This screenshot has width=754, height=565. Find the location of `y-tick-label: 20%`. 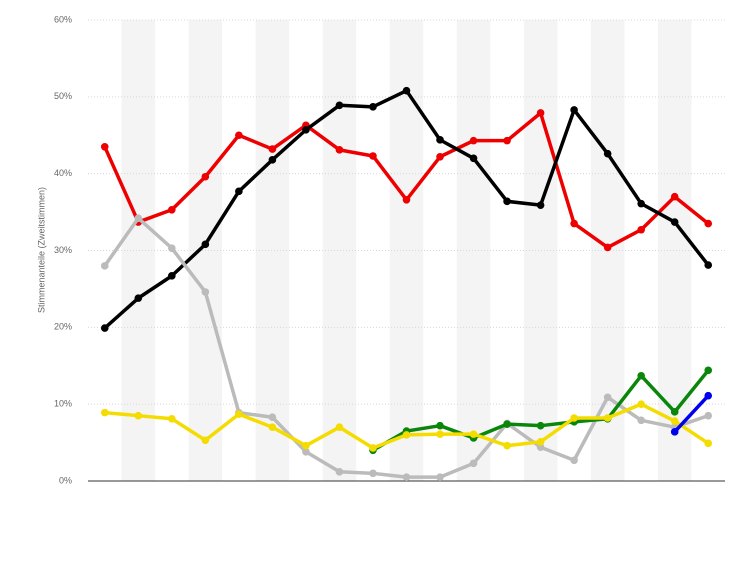

y-tick-label: 20% is located at coordinates (63, 327).